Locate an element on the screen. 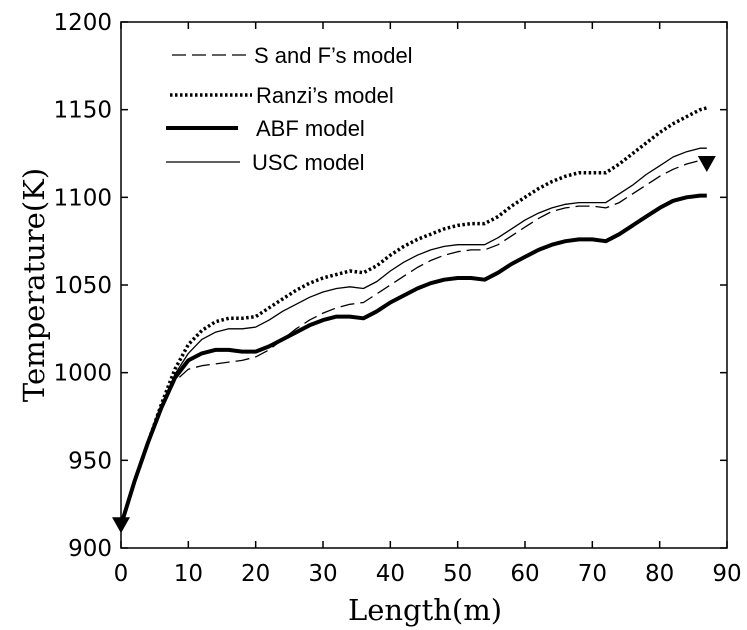  x-tick-label: 80 is located at coordinates (659, 574).